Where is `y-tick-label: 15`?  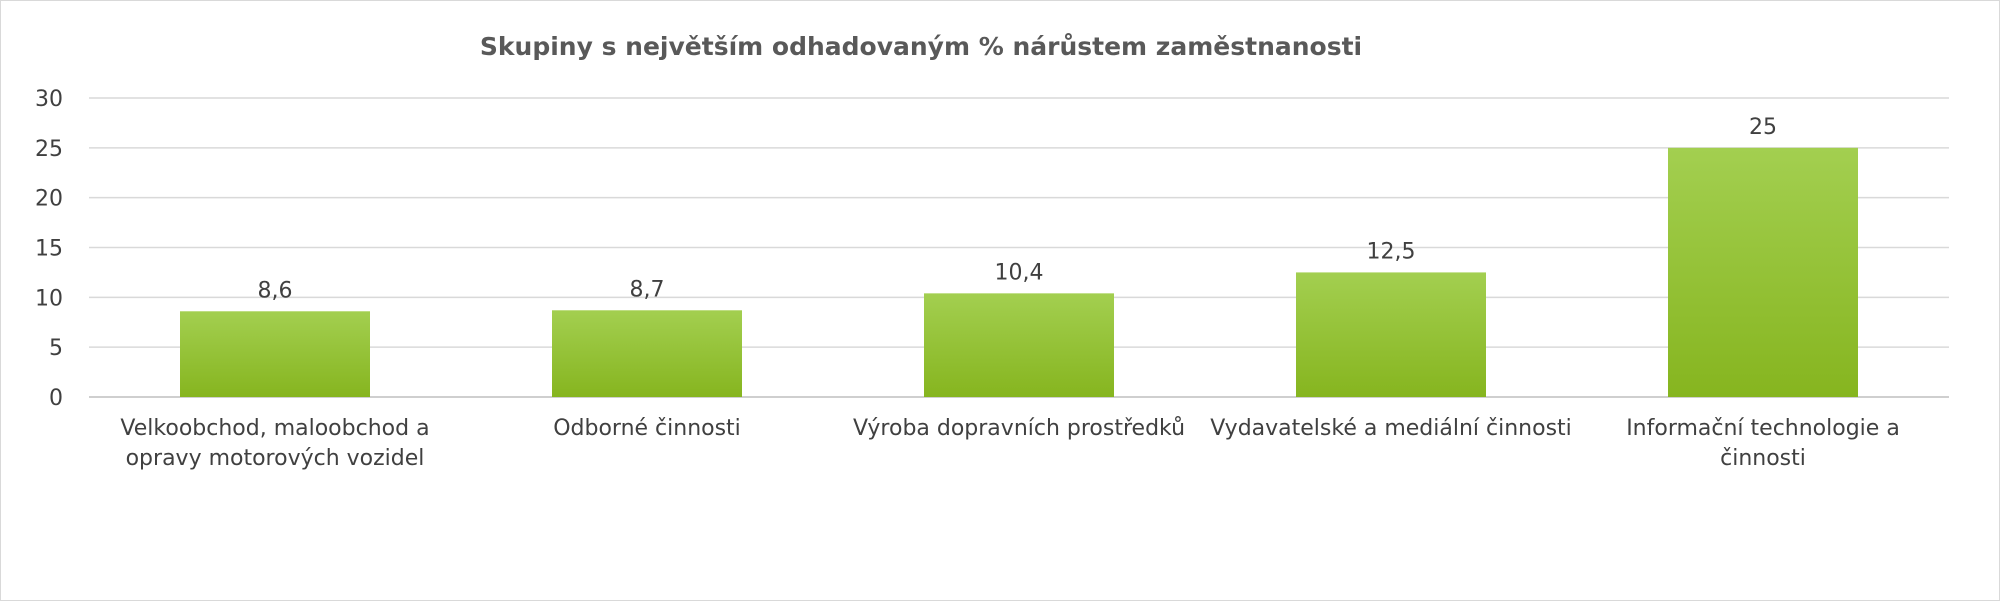
y-tick-label: 15 is located at coordinates (49, 249).